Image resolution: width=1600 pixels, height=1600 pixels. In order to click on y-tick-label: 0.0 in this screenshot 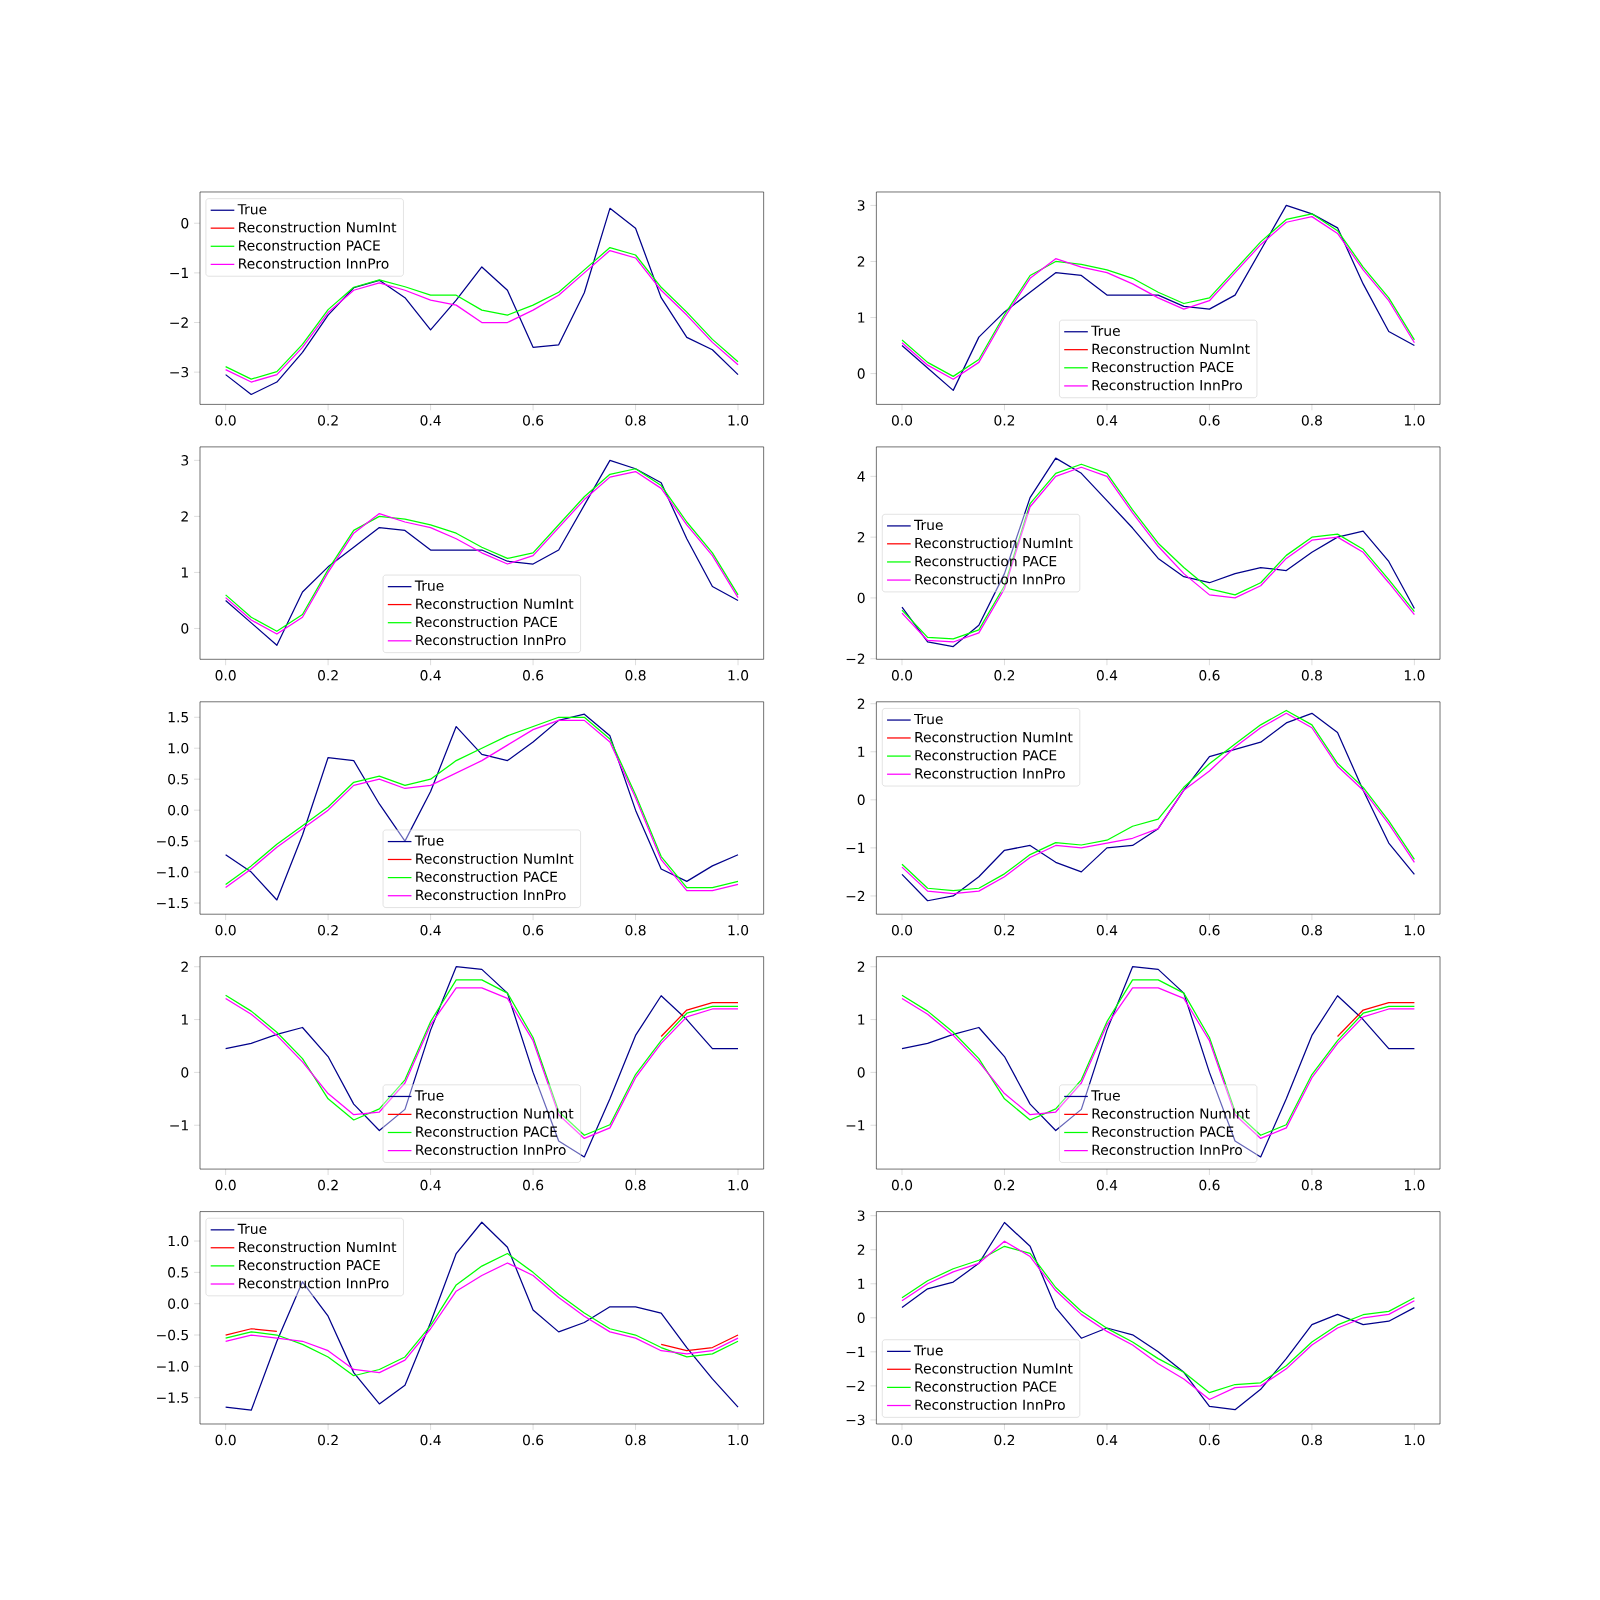, I will do `click(178, 810)`.